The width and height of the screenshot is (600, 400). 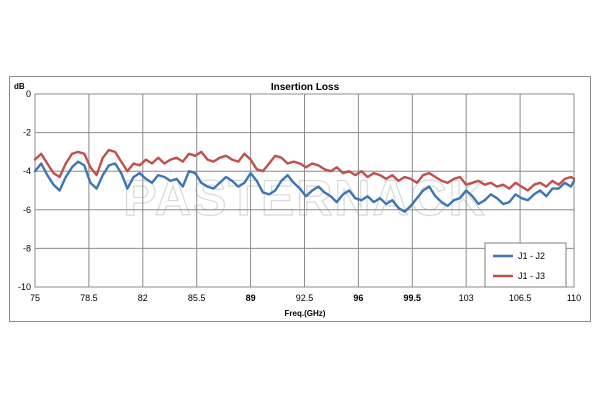 I want to click on legend: J1 - J2 J1 - J3, so click(x=525, y=265).